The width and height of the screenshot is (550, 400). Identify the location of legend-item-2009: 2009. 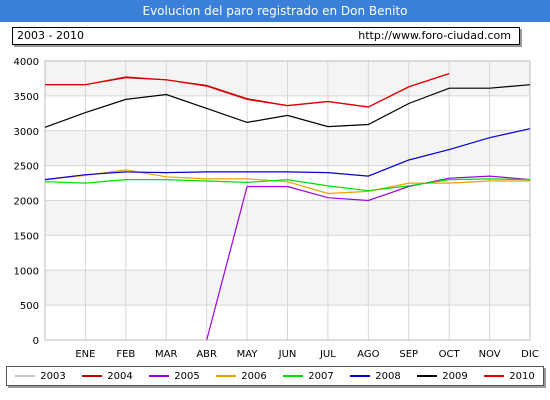
(442, 376).